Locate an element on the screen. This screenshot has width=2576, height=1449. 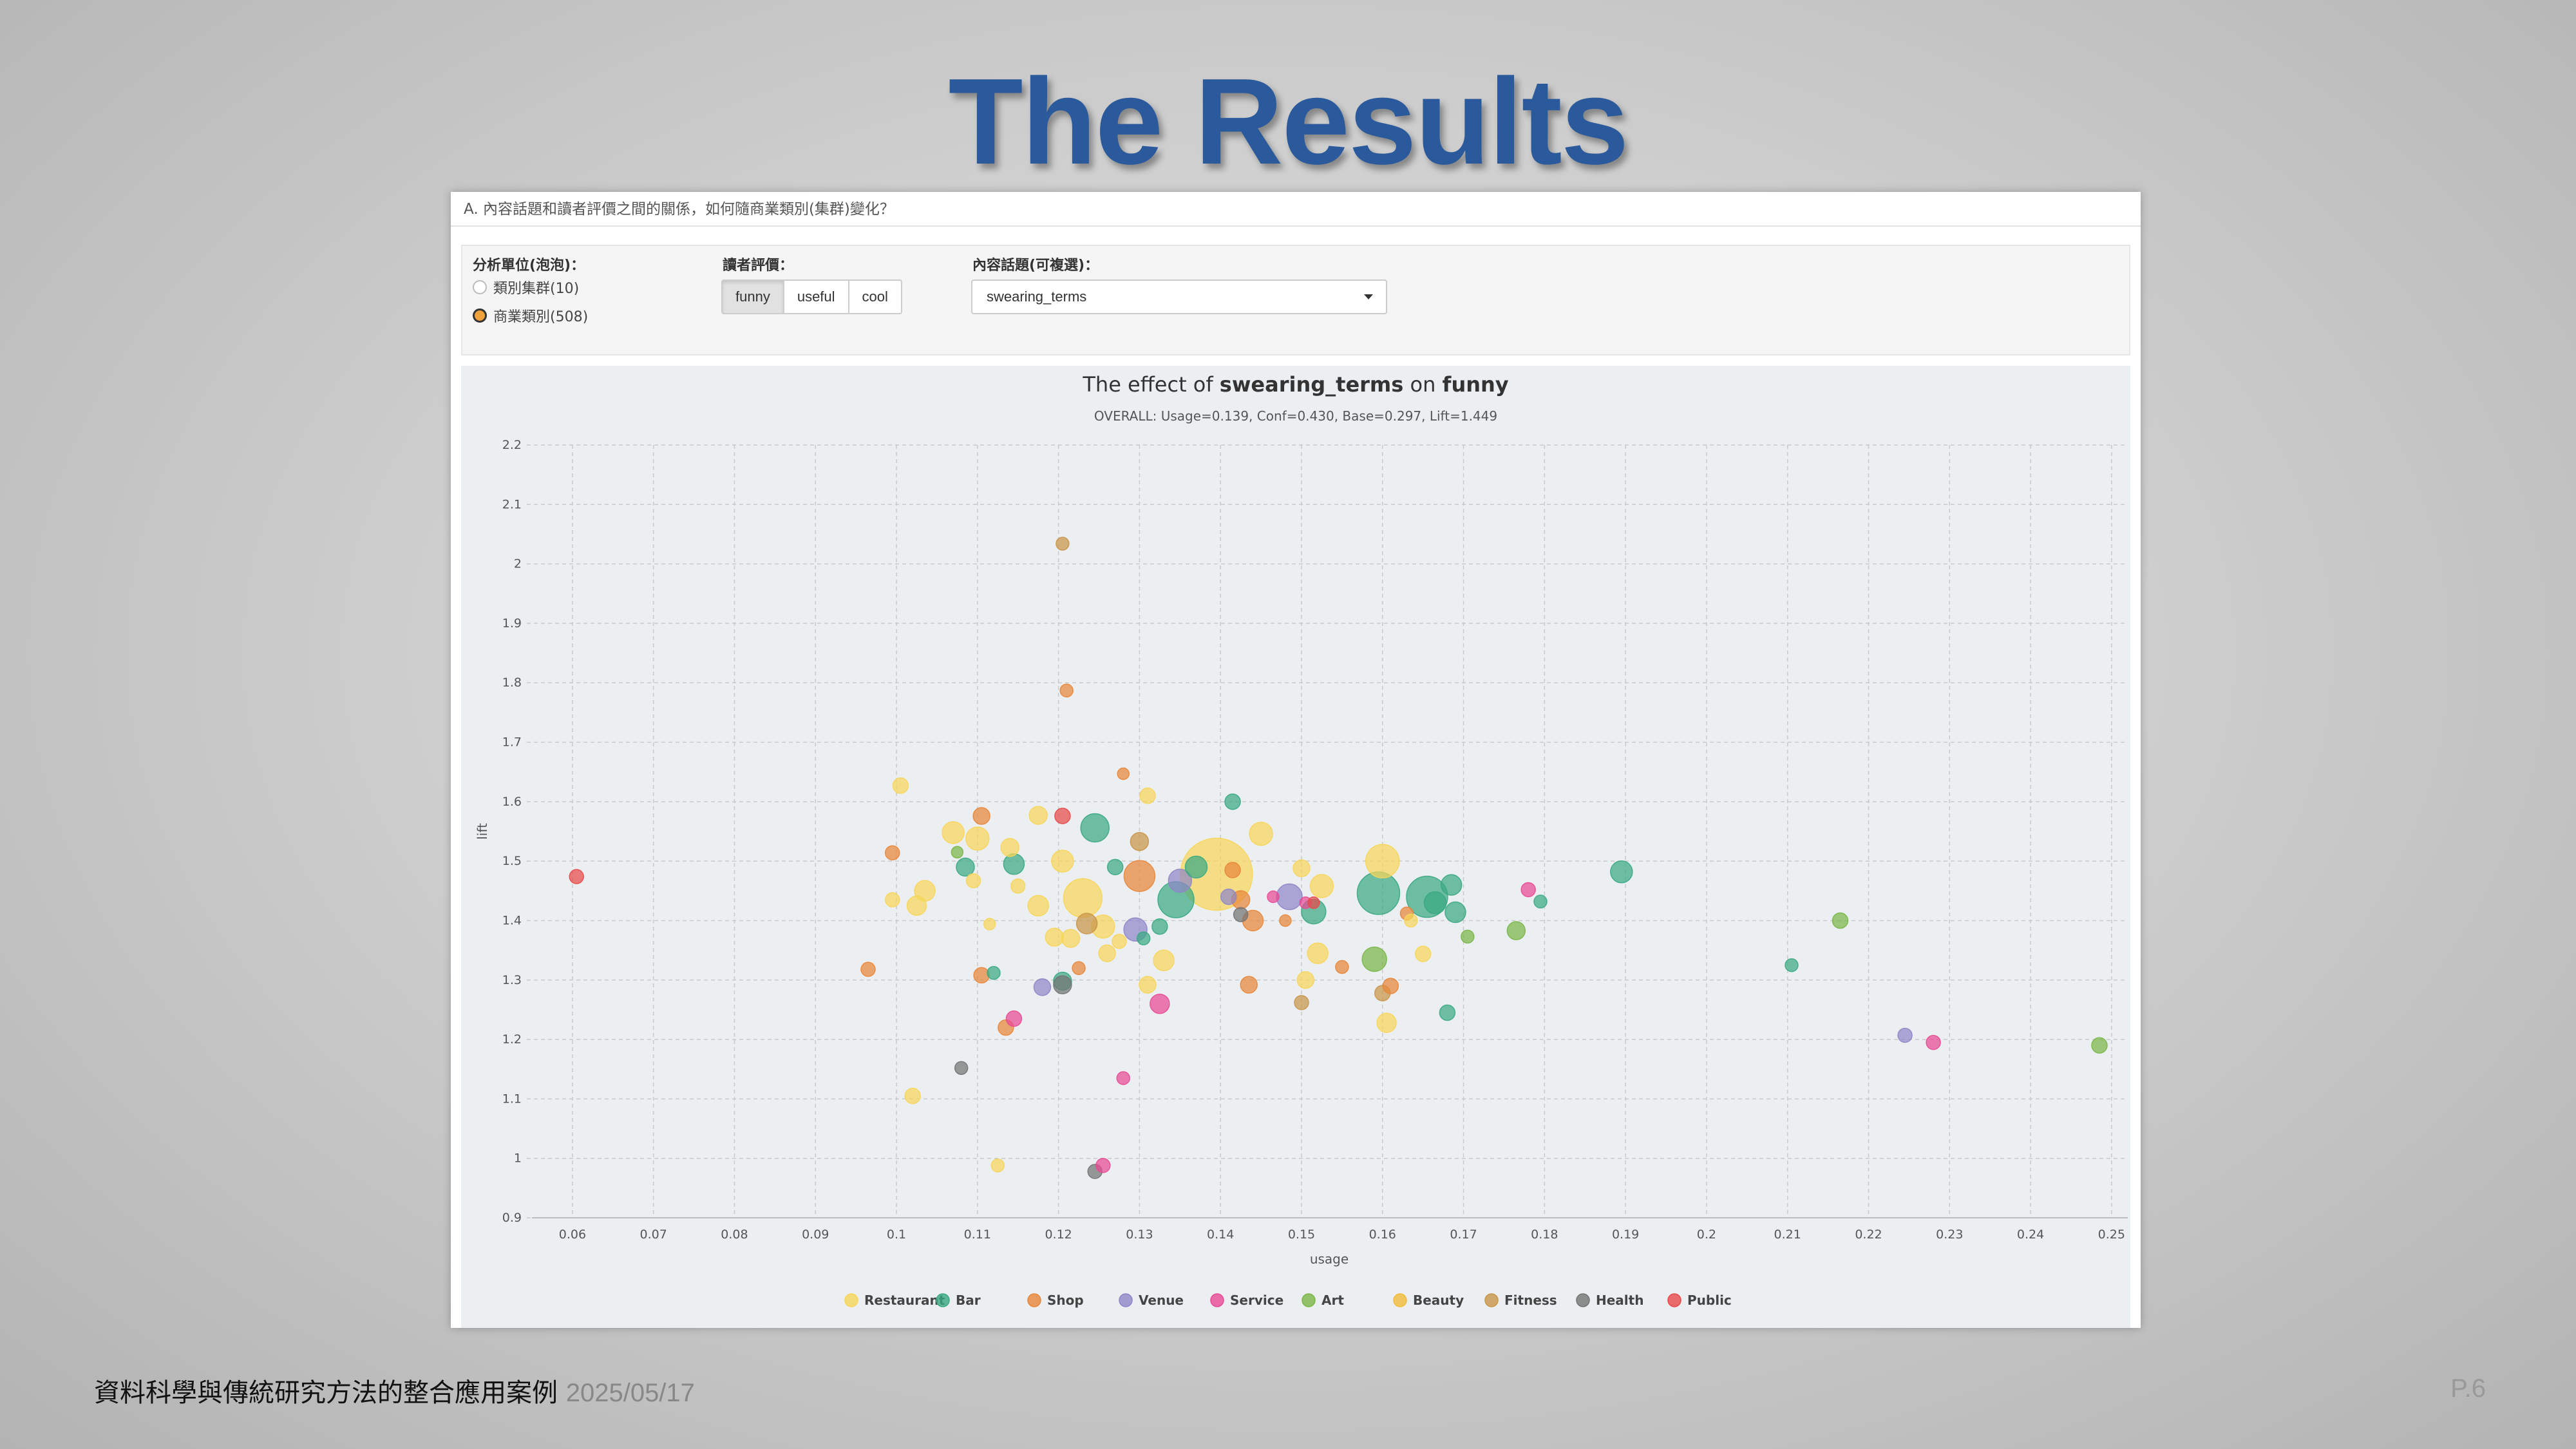
radio-category-cluster: 類別集群(10) is located at coordinates (526, 287).